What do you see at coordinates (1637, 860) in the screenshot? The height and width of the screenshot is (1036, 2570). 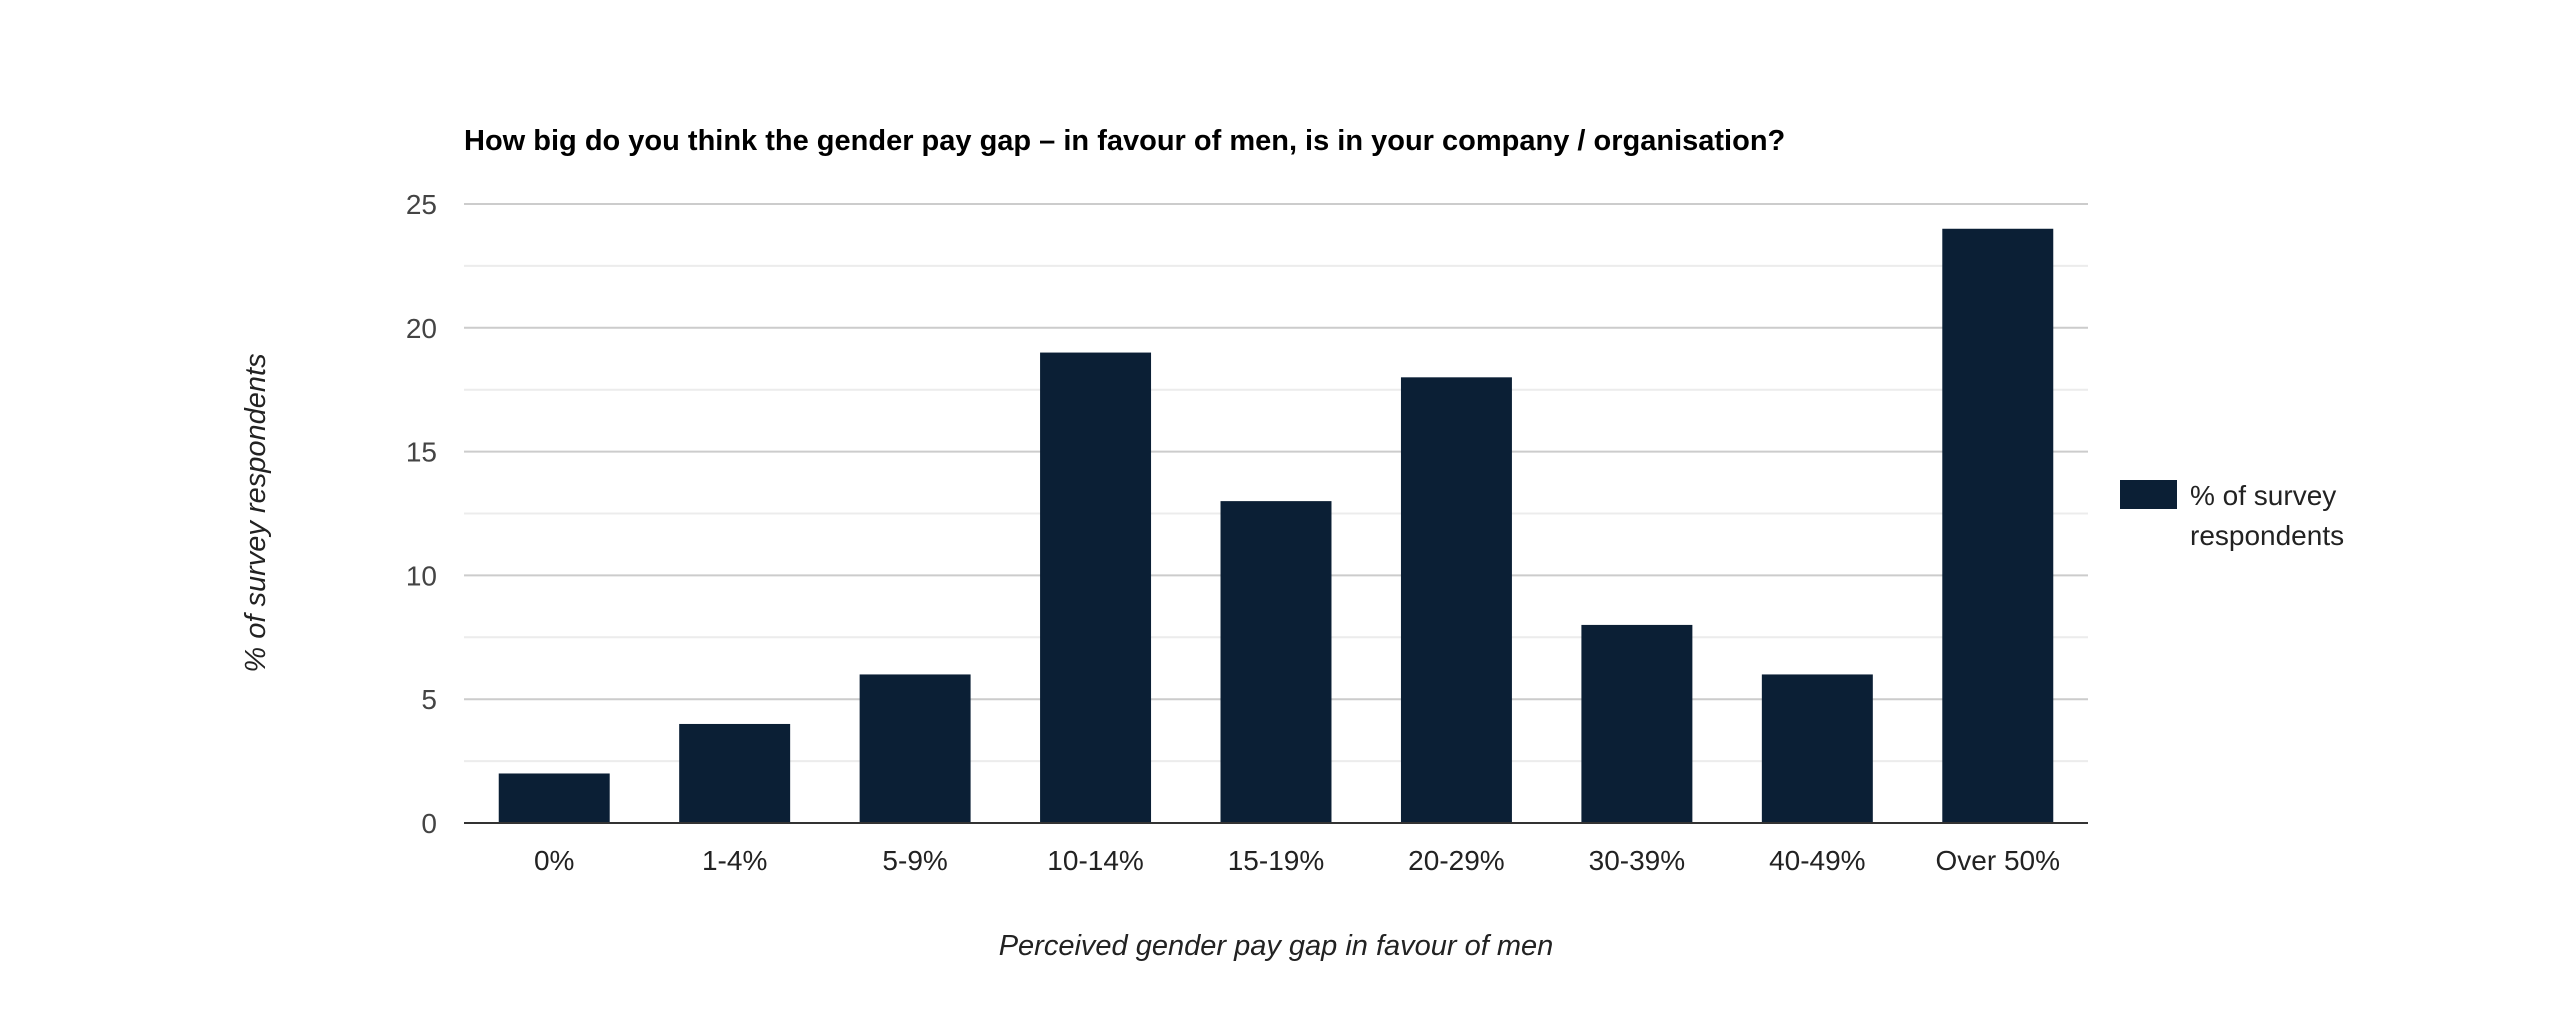 I see `x-tick-label: 30-39%` at bounding box center [1637, 860].